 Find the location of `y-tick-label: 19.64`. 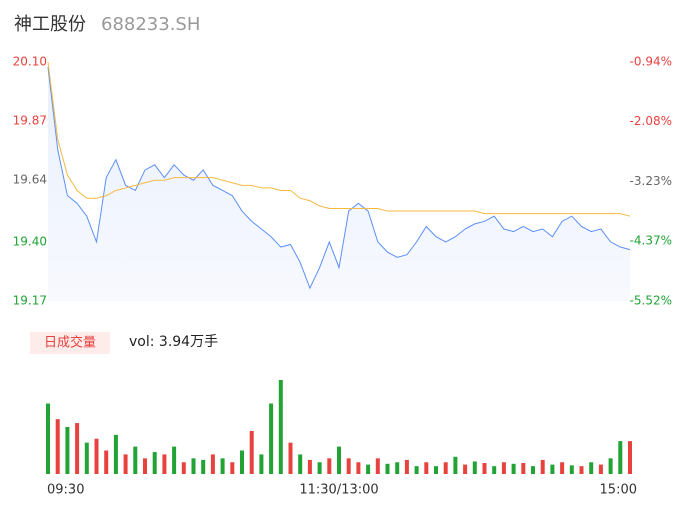

y-tick-label: 19.64 is located at coordinates (30, 180).